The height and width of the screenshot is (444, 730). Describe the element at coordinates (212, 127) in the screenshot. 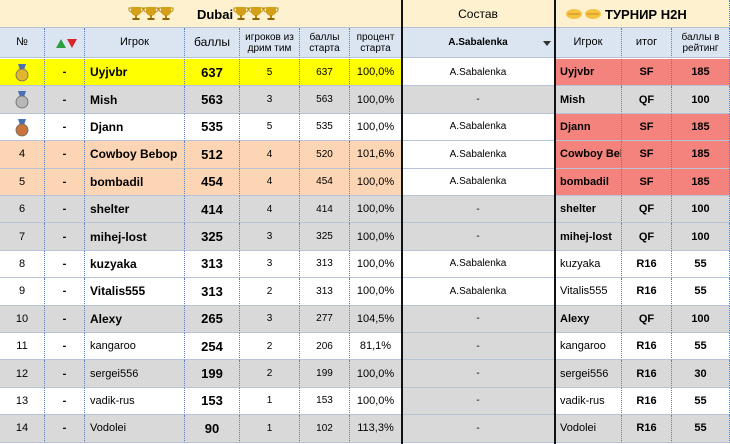

I see `points: 535` at that location.